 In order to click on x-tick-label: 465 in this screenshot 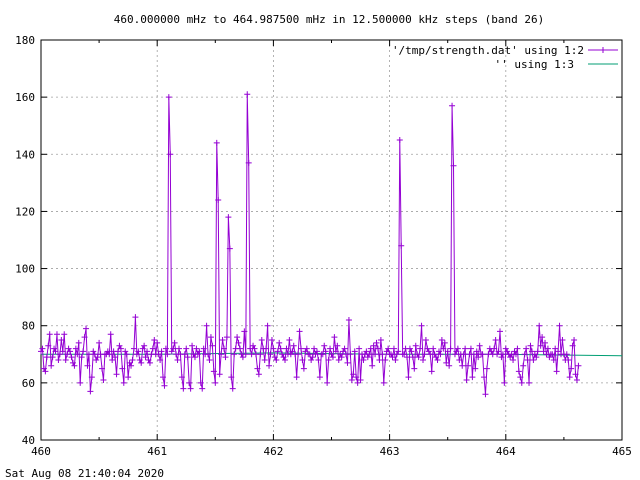, I will do `click(622, 451)`.